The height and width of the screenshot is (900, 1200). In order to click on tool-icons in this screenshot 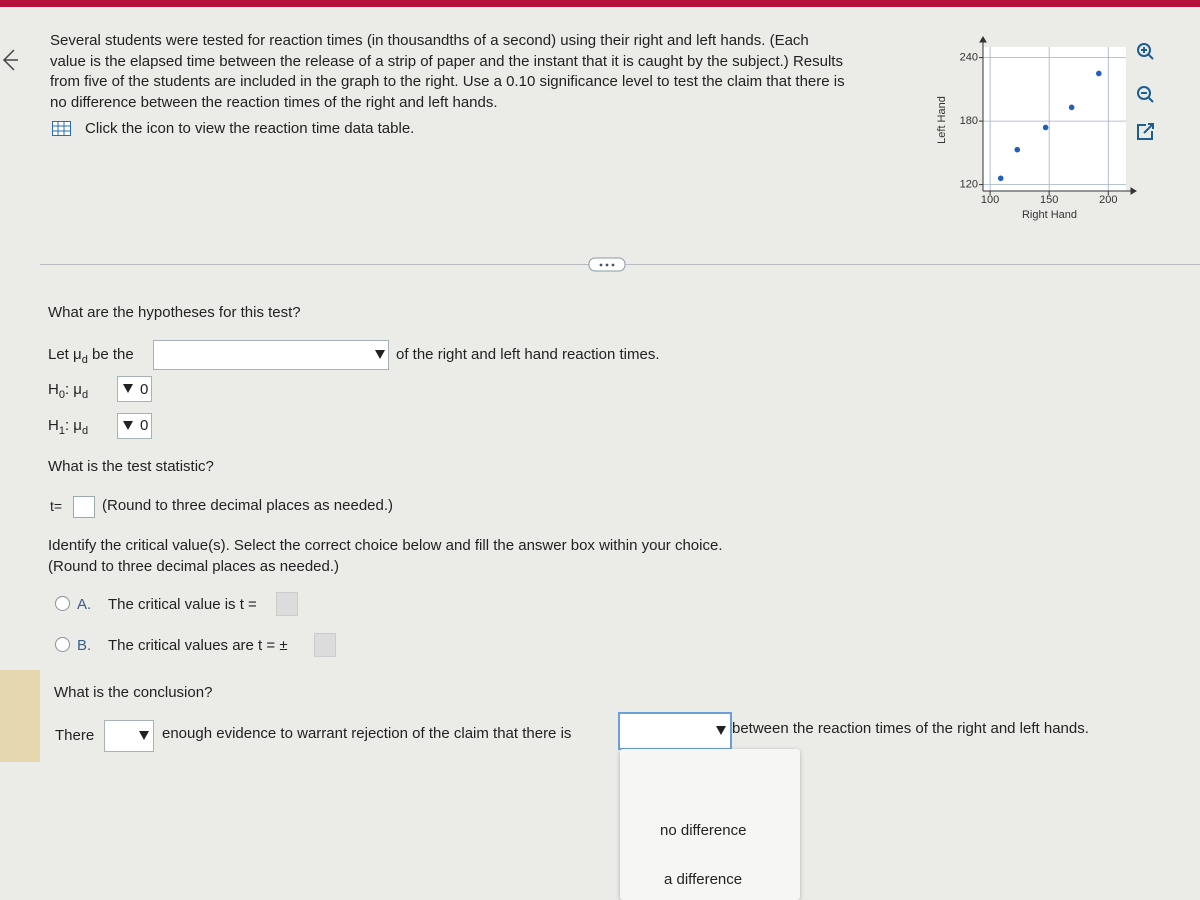, I will do `click(1145, 91)`.